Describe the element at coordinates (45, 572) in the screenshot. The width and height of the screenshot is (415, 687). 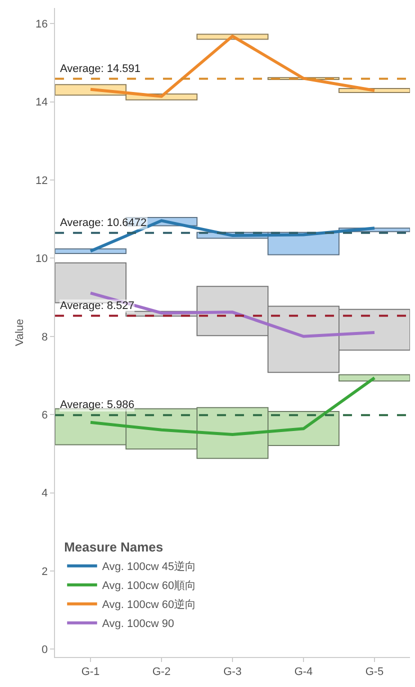
I see `y-tick-label: 2` at that location.